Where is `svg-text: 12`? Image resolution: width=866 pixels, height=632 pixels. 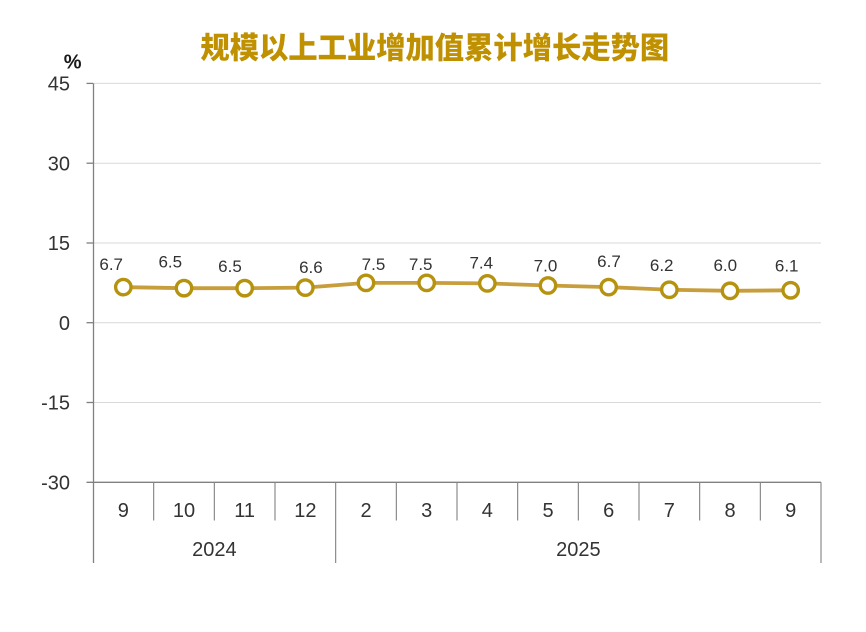 svg-text: 12 is located at coordinates (305, 511).